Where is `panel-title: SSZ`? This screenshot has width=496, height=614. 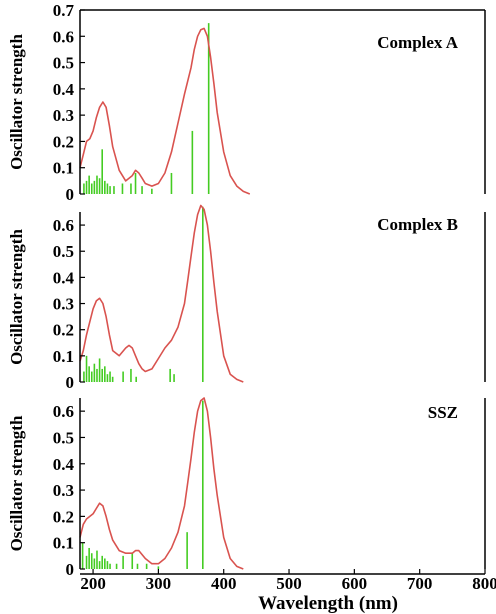
panel-title: SSZ is located at coordinates (443, 412).